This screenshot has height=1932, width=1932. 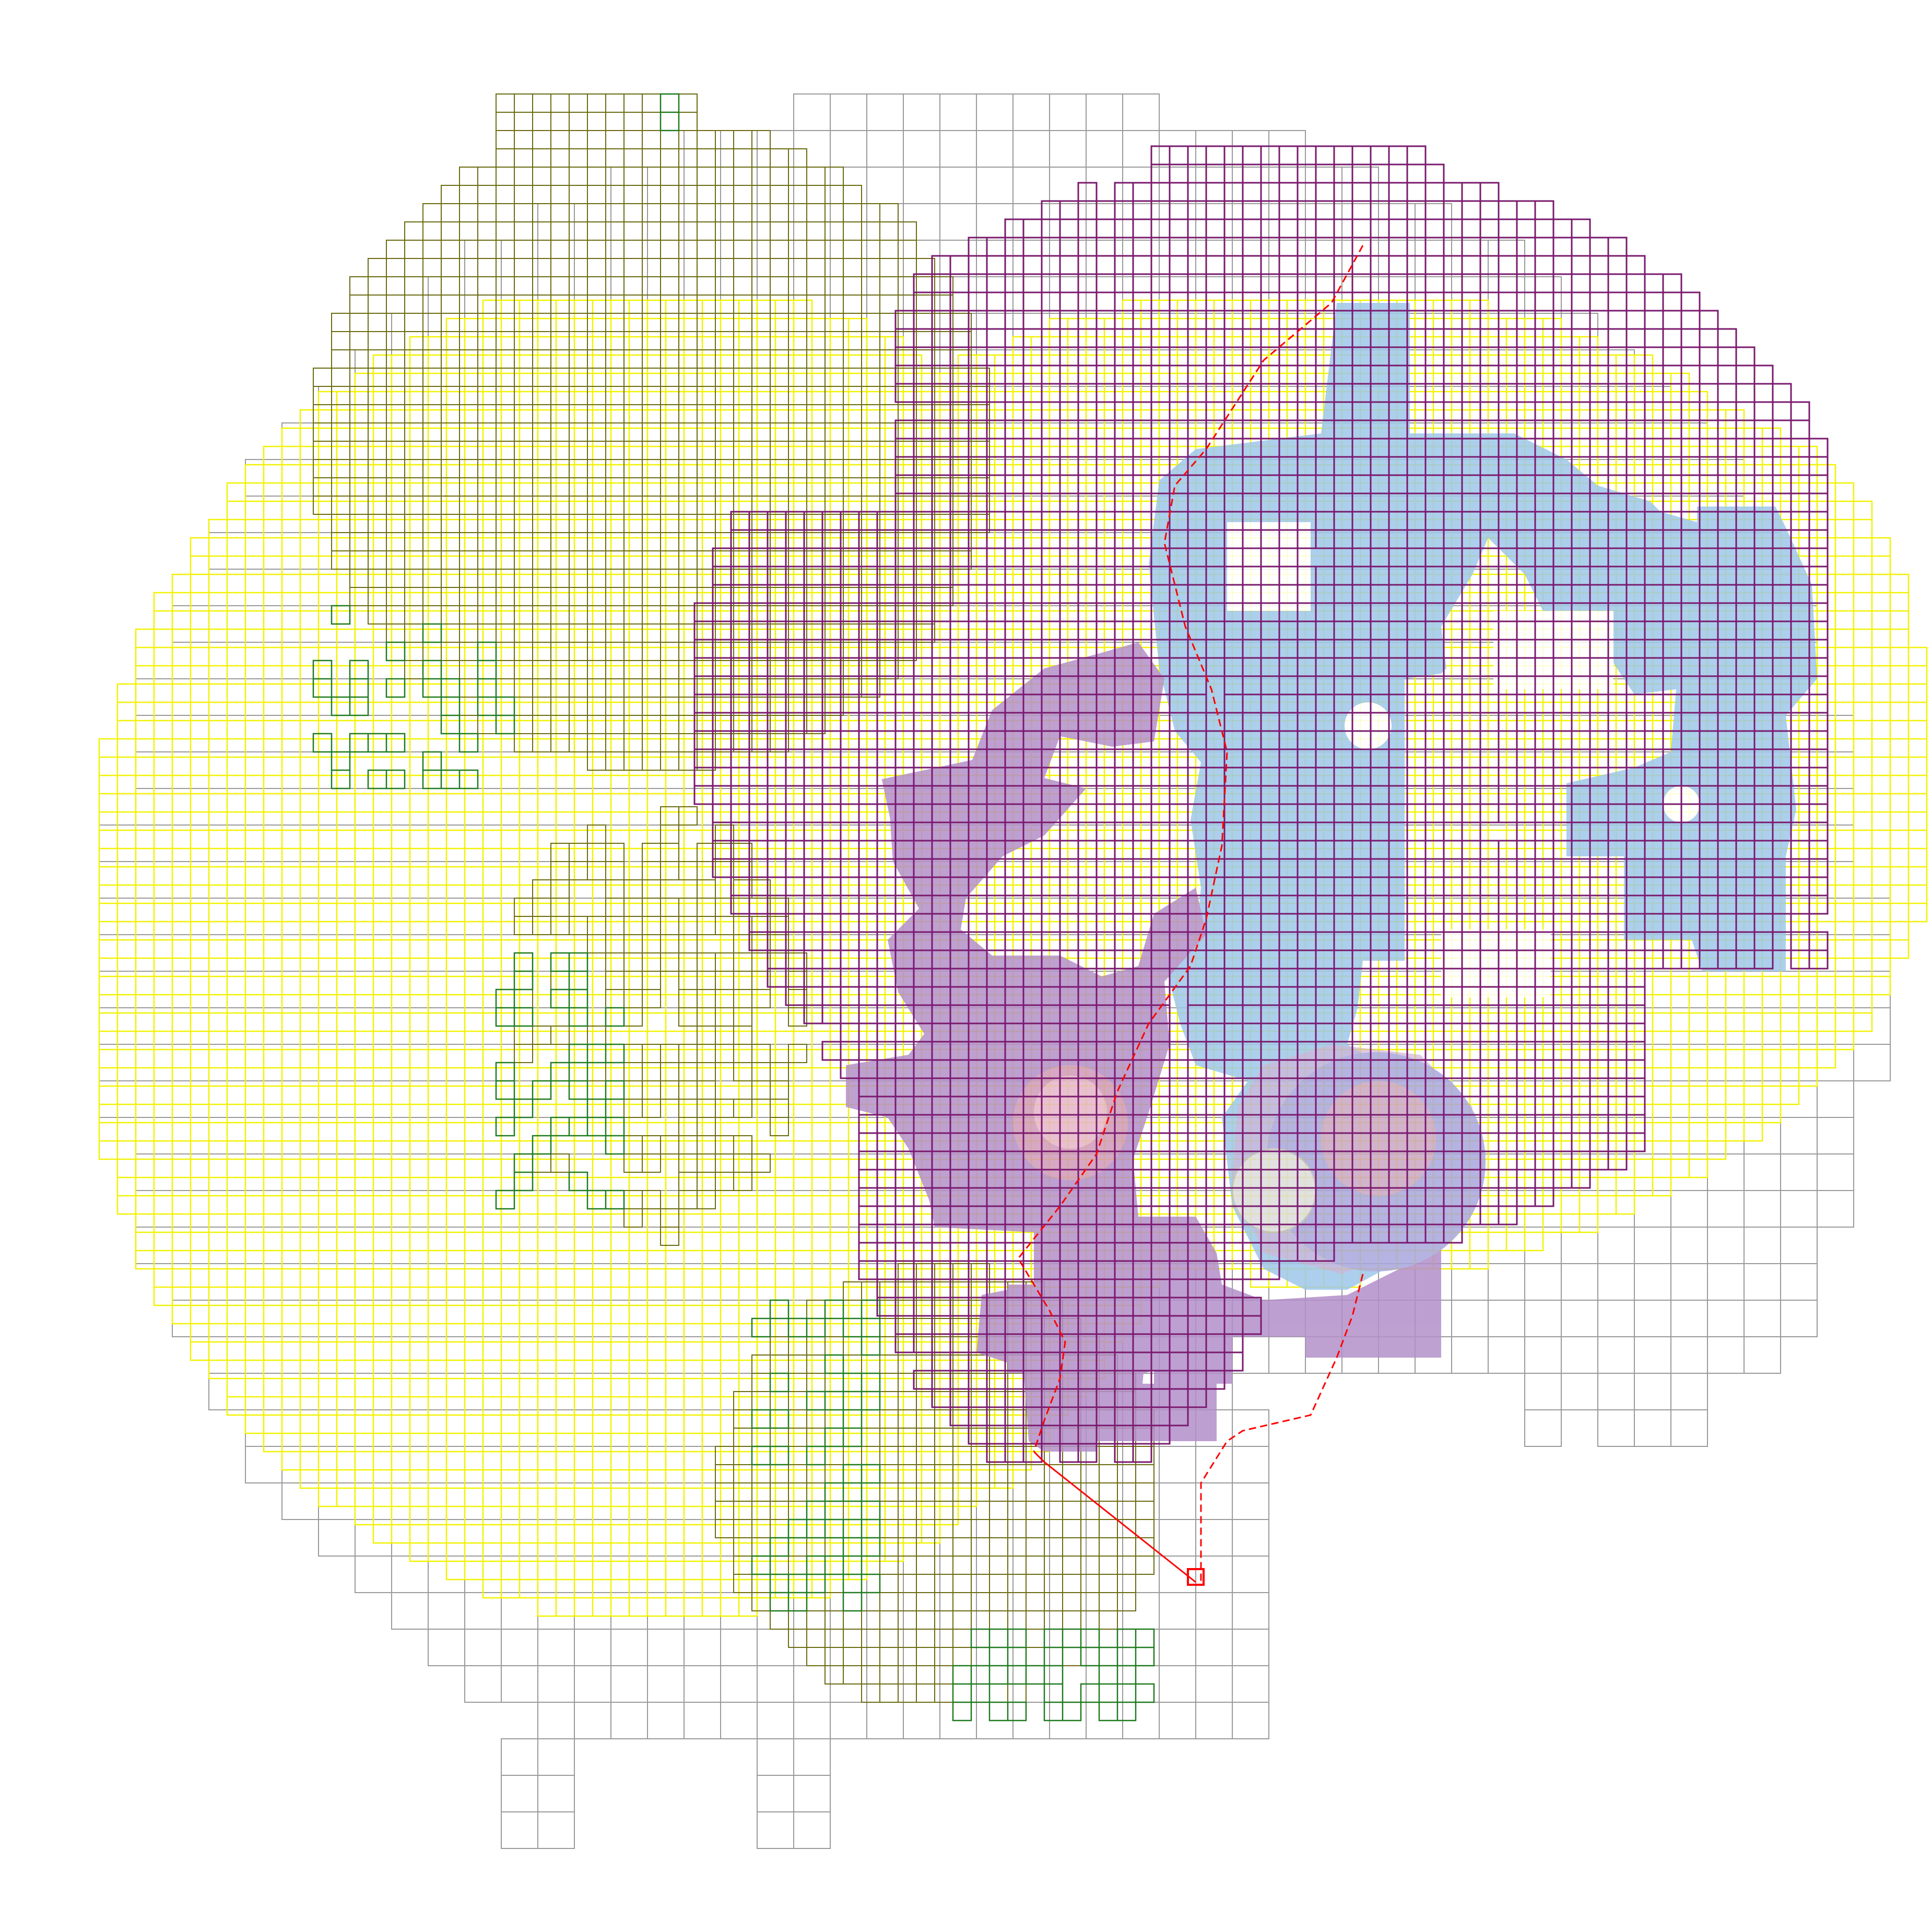 What do you see at coordinates (1190, 848) in the screenshot?
I see `planned-path-dashed` at bounding box center [1190, 848].